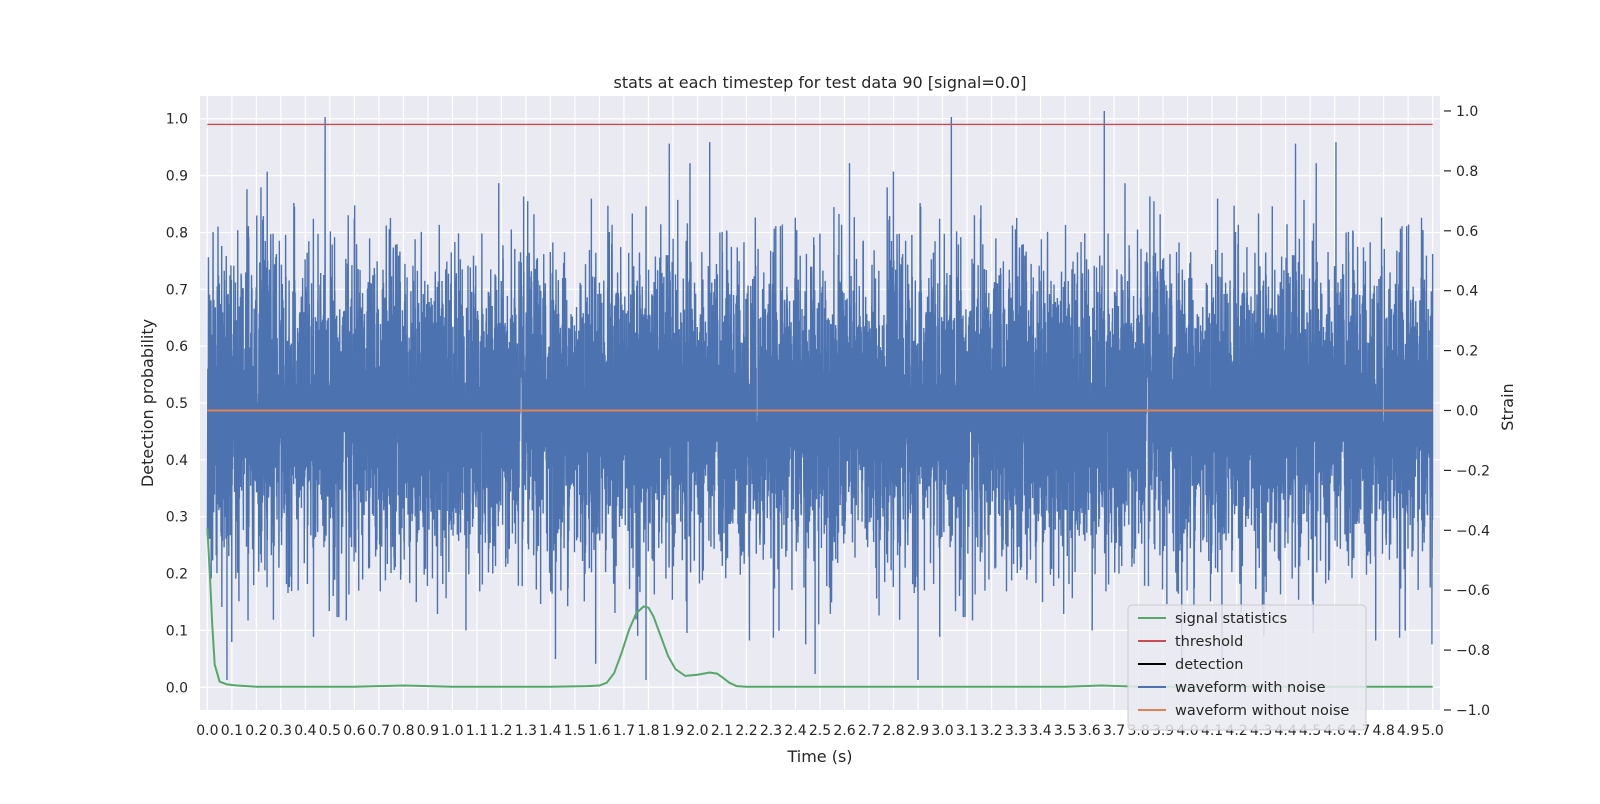  Describe the element at coordinates (147, 403) in the screenshot. I see `y-axis-left-label: Detection probability` at that location.